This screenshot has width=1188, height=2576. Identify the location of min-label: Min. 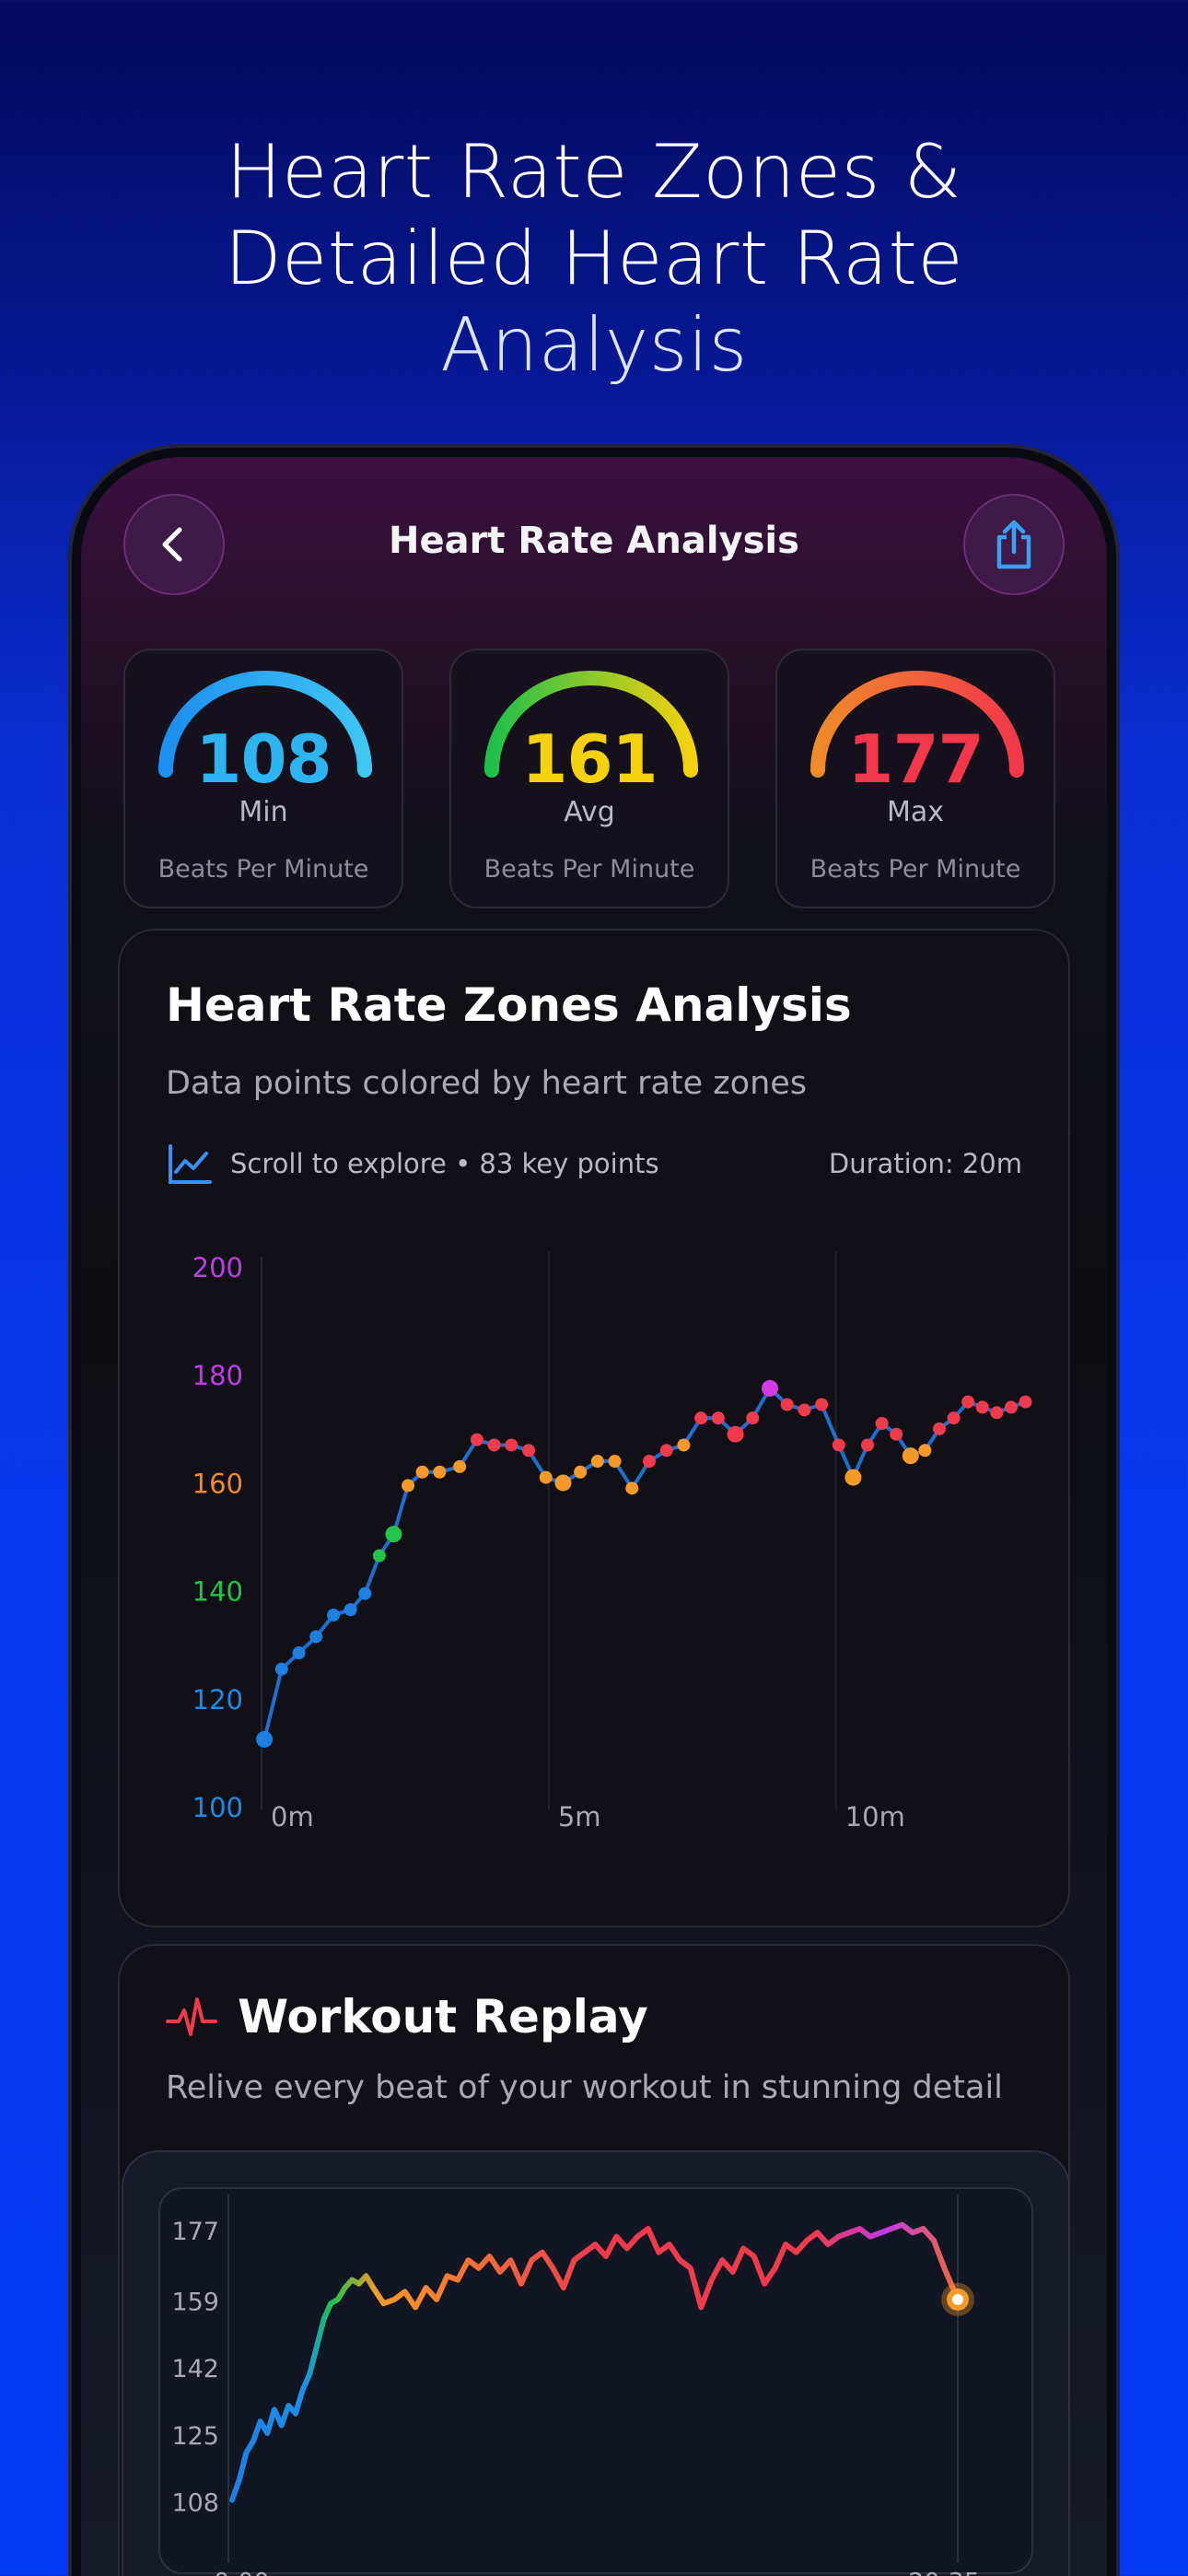
(263, 812).